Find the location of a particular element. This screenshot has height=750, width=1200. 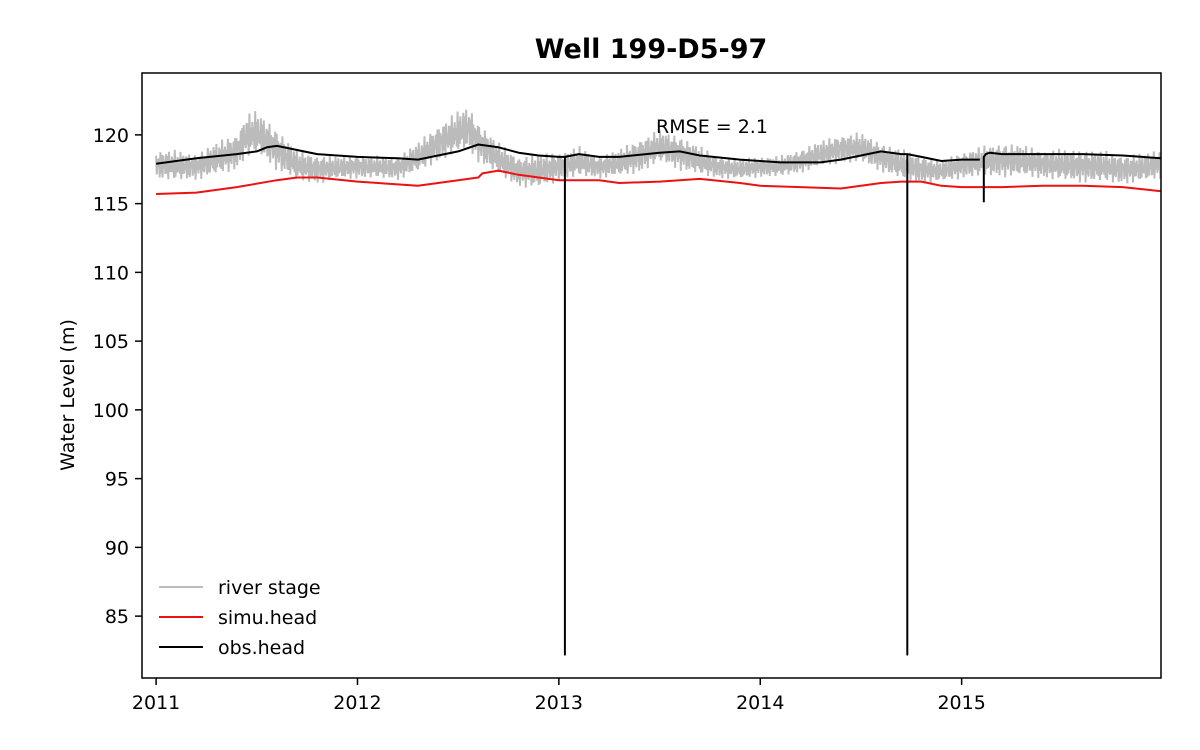

rmse-annotation: RMSE = 2.1 is located at coordinates (712, 127).